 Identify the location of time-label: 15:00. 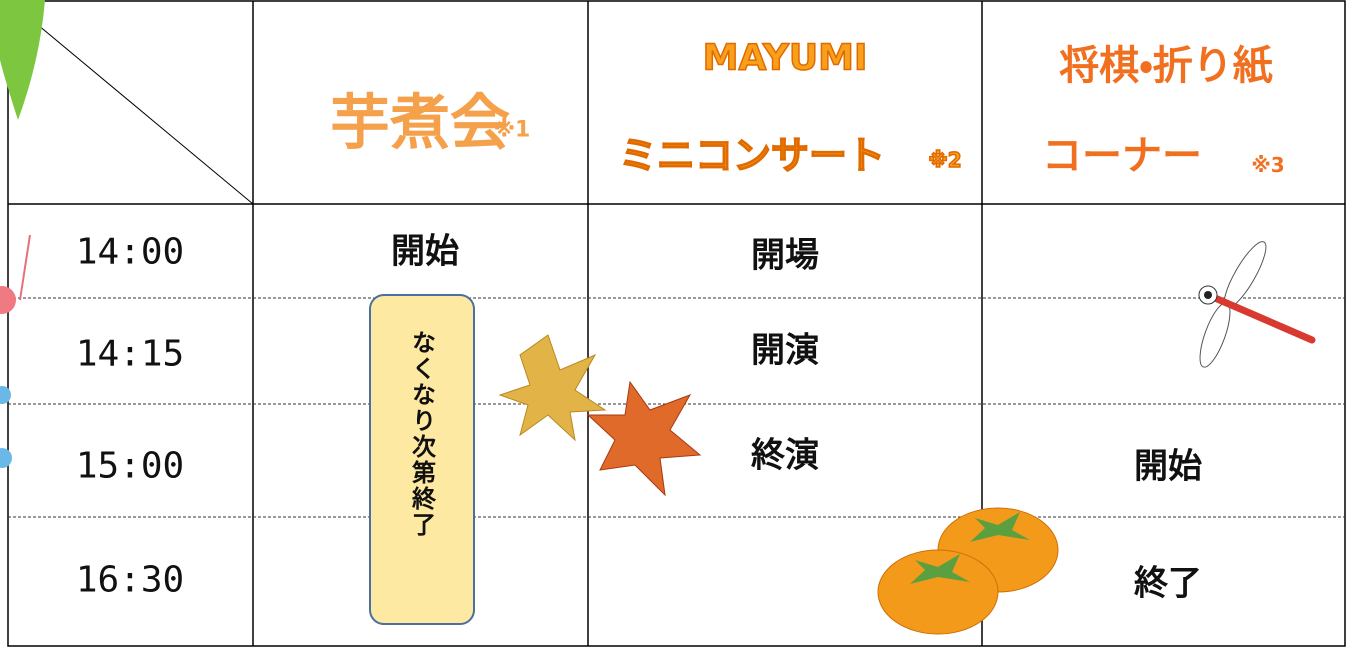
(130, 466).